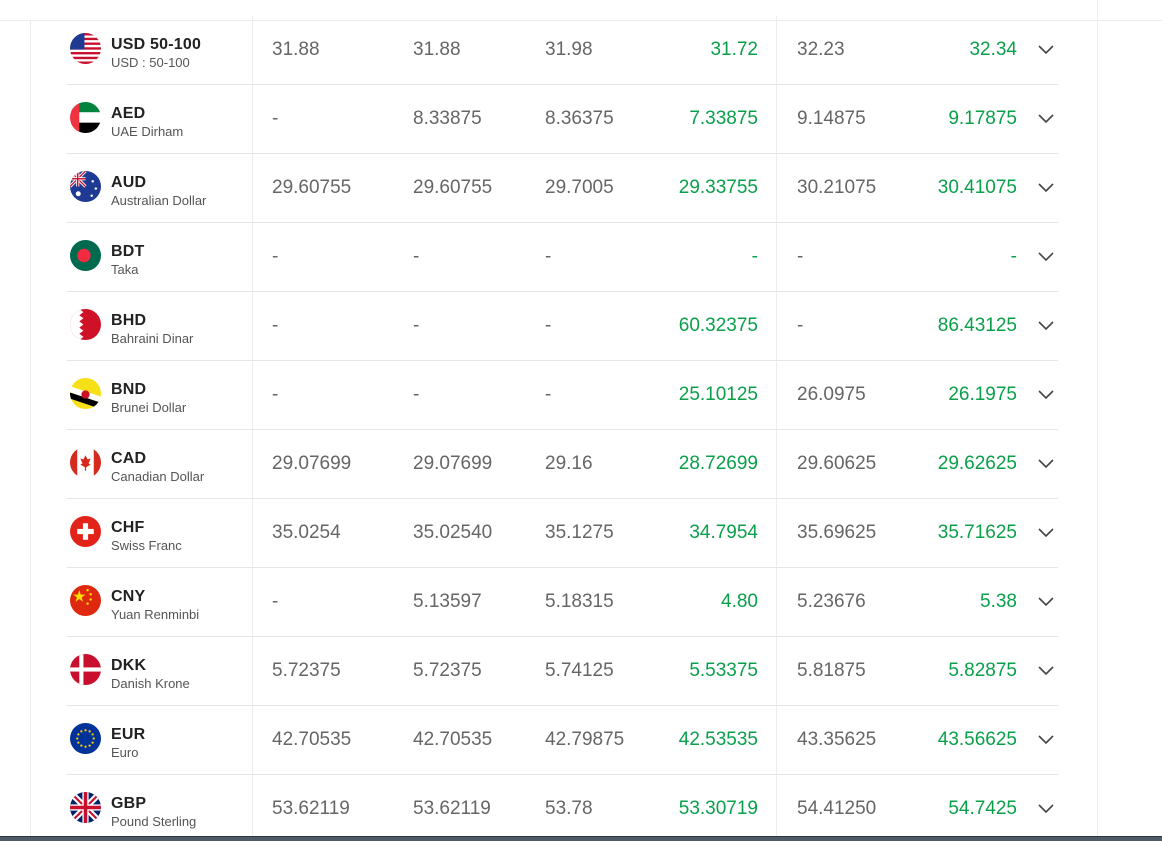  What do you see at coordinates (718, 739) in the screenshot?
I see `rate-value-highlight: 42.53535` at bounding box center [718, 739].